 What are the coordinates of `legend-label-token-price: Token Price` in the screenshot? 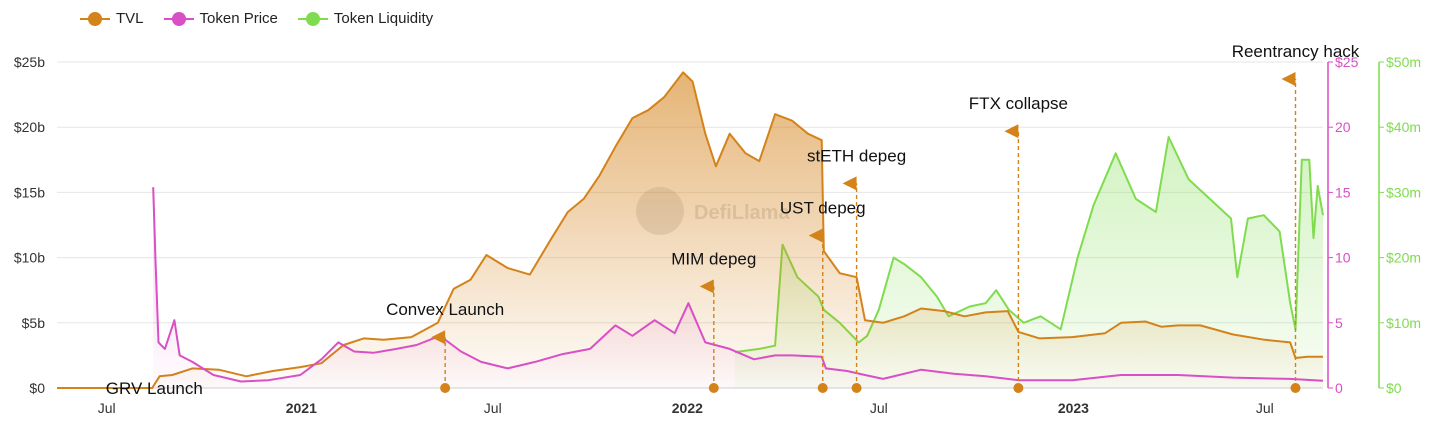 It's located at (238, 18).